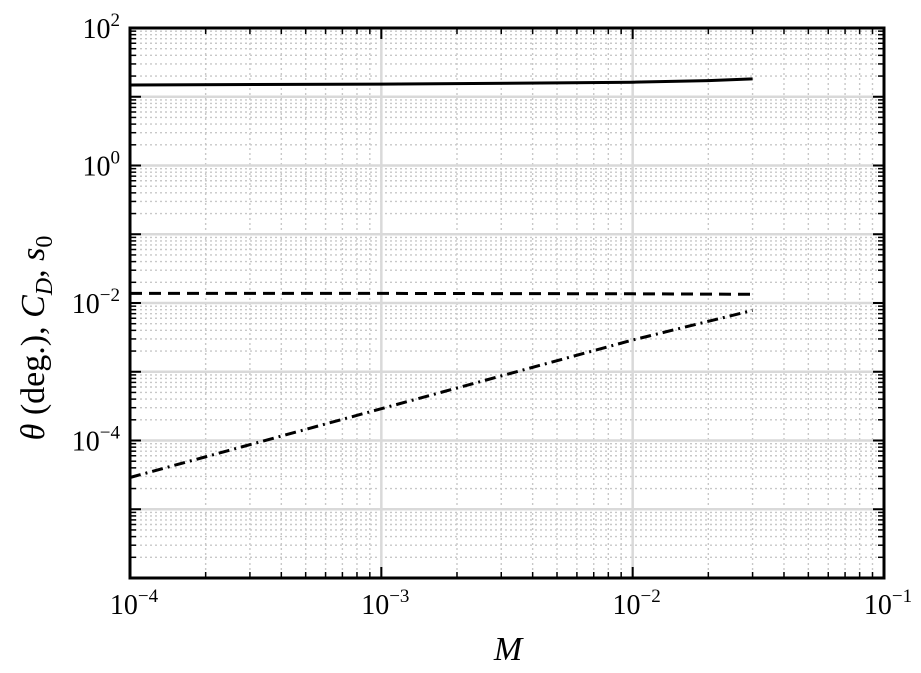  I want to click on y-title-deg: (deg.),, so click(33, 371).